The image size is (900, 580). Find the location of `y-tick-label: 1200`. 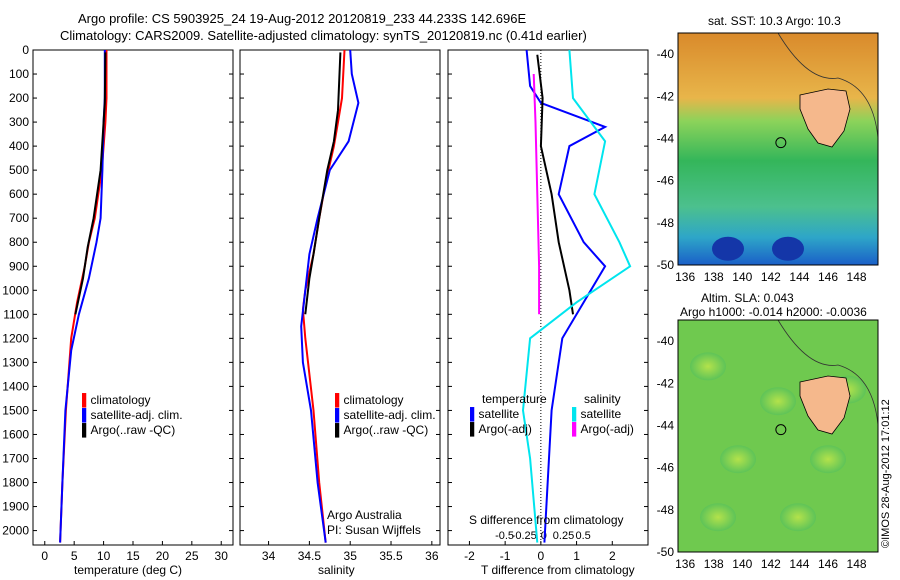

y-tick-label: 1200 is located at coordinates (15, 338).